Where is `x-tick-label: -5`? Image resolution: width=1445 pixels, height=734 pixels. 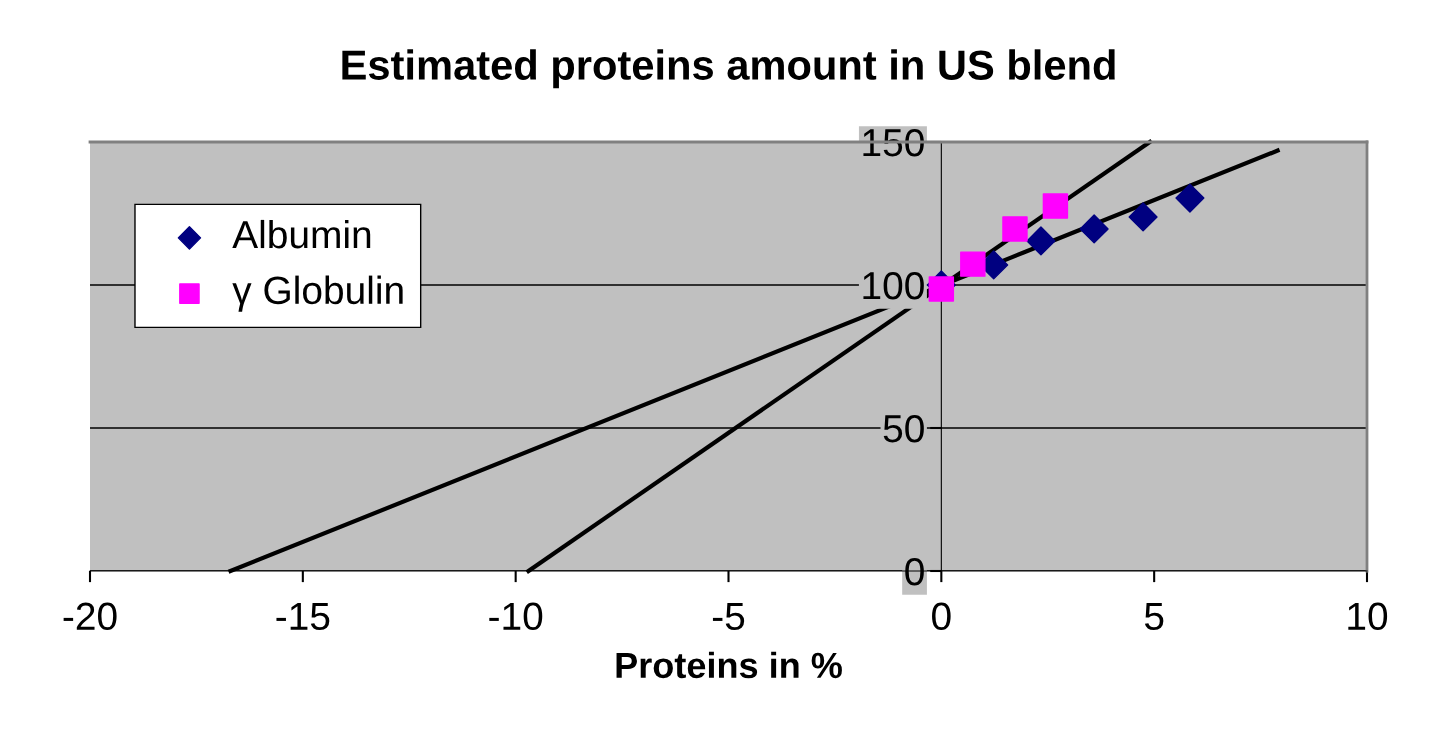
x-tick-label: -5 is located at coordinates (728, 616).